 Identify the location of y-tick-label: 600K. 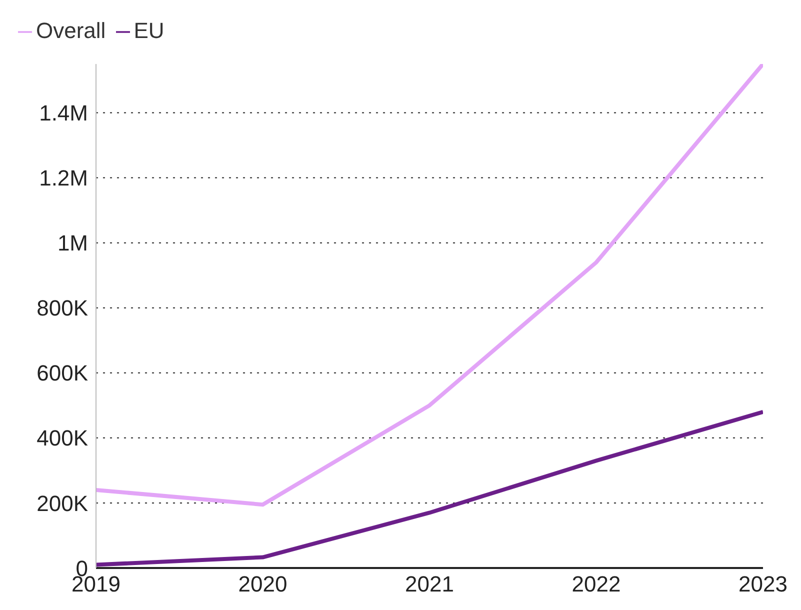
(62, 373).